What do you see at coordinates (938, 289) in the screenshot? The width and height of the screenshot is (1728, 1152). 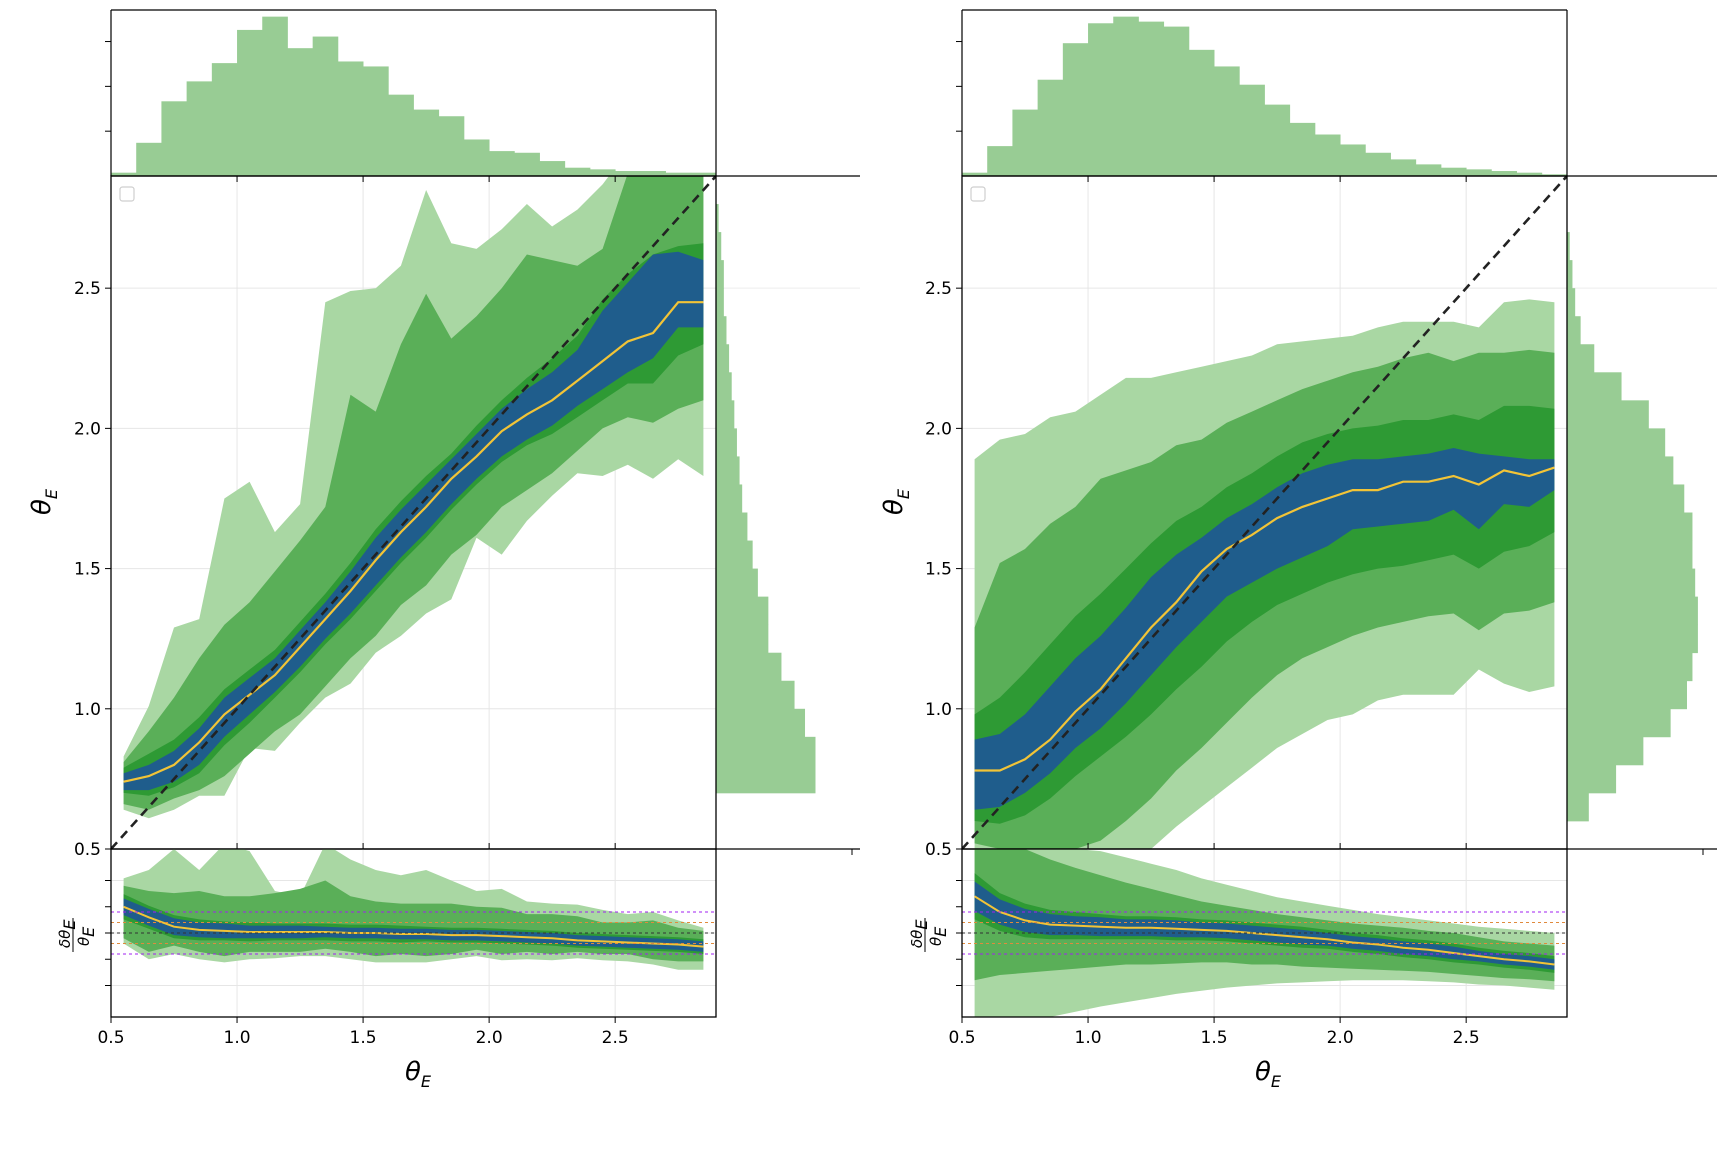 I see `right-ytick-label: 2.5` at bounding box center [938, 289].